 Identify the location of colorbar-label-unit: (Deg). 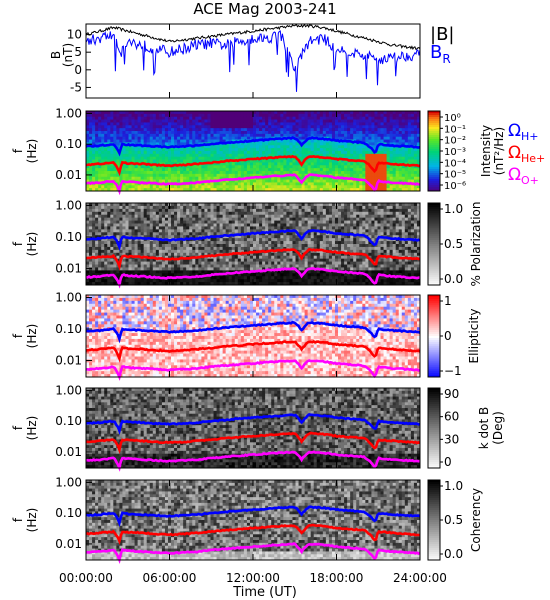
(498, 428).